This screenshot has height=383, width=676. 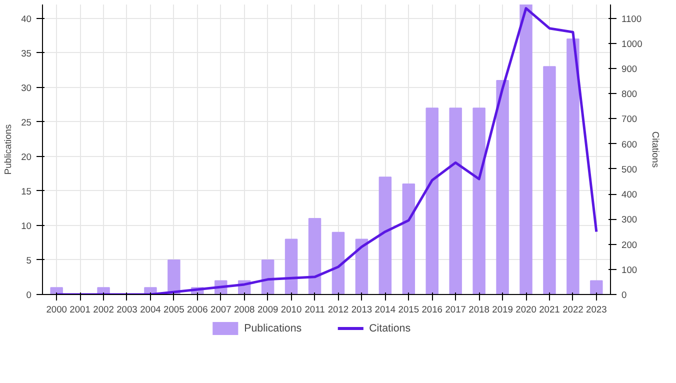 What do you see at coordinates (573, 309) in the screenshot?
I see `x-tick-label: 2022` at bounding box center [573, 309].